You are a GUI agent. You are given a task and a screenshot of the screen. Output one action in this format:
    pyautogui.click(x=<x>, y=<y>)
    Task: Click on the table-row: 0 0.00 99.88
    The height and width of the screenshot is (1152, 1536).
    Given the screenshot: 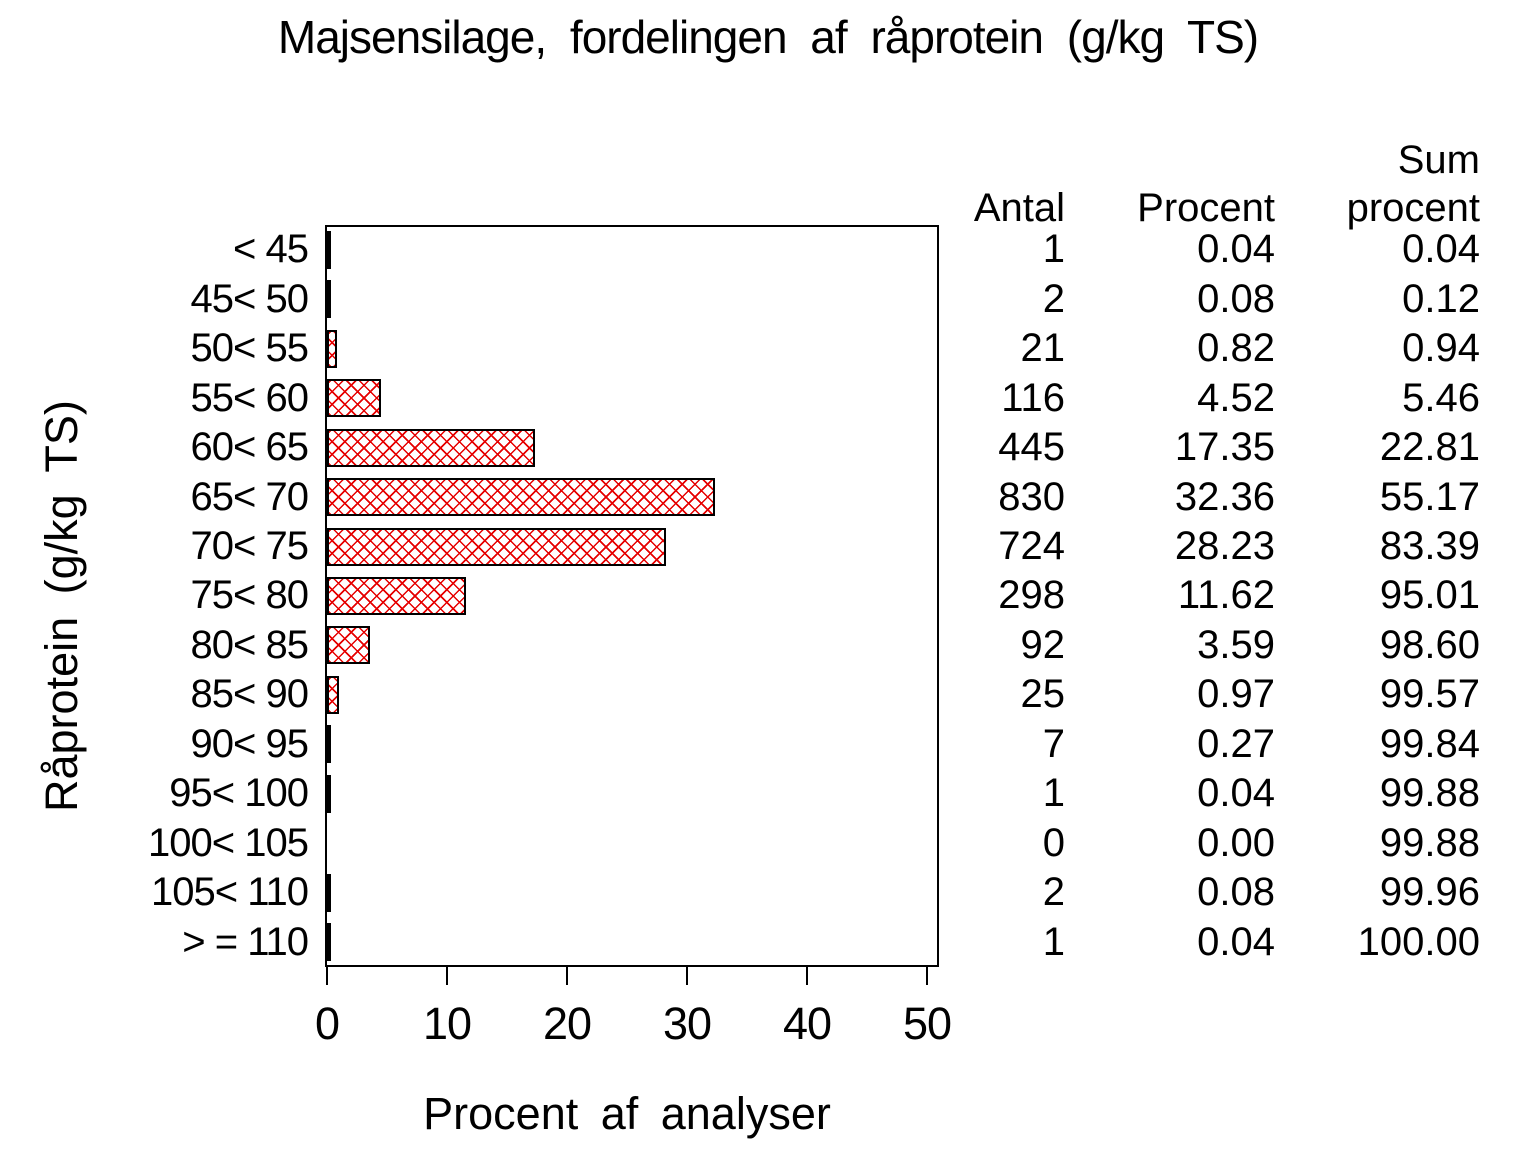 What is the action you would take?
    pyautogui.click(x=1215, y=843)
    